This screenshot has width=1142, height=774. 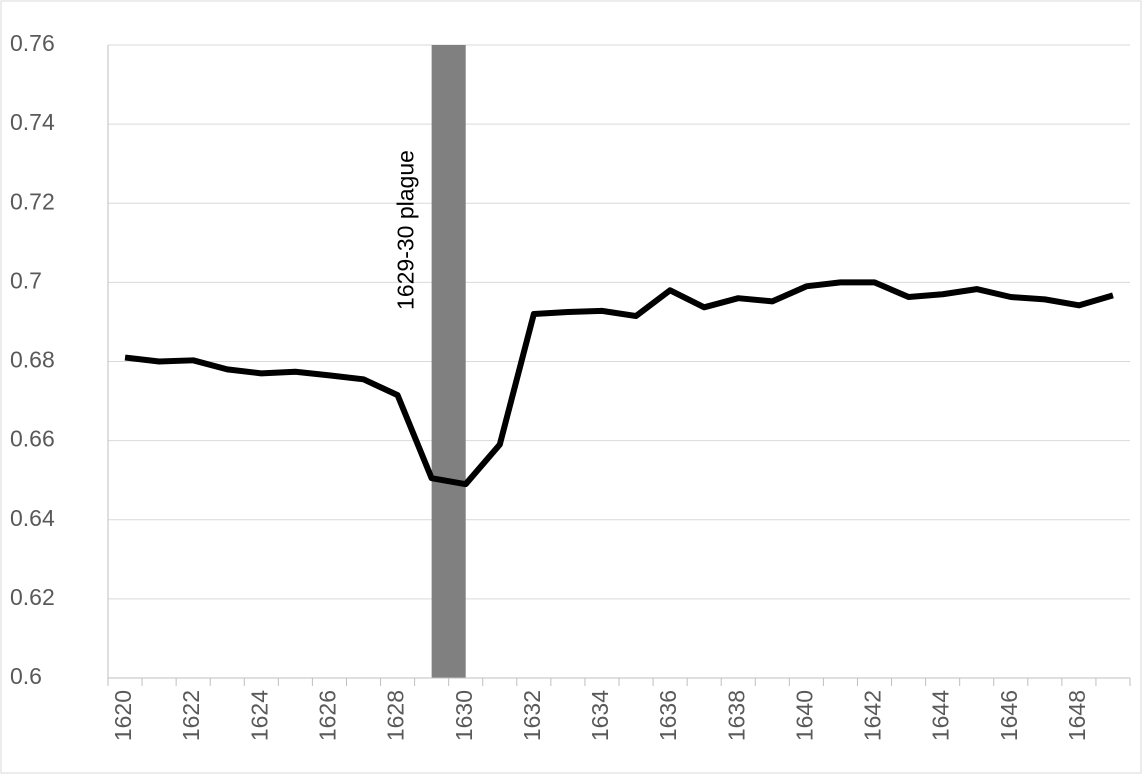 What do you see at coordinates (328, 715) in the screenshot?
I see `x-tick-label: 1626` at bounding box center [328, 715].